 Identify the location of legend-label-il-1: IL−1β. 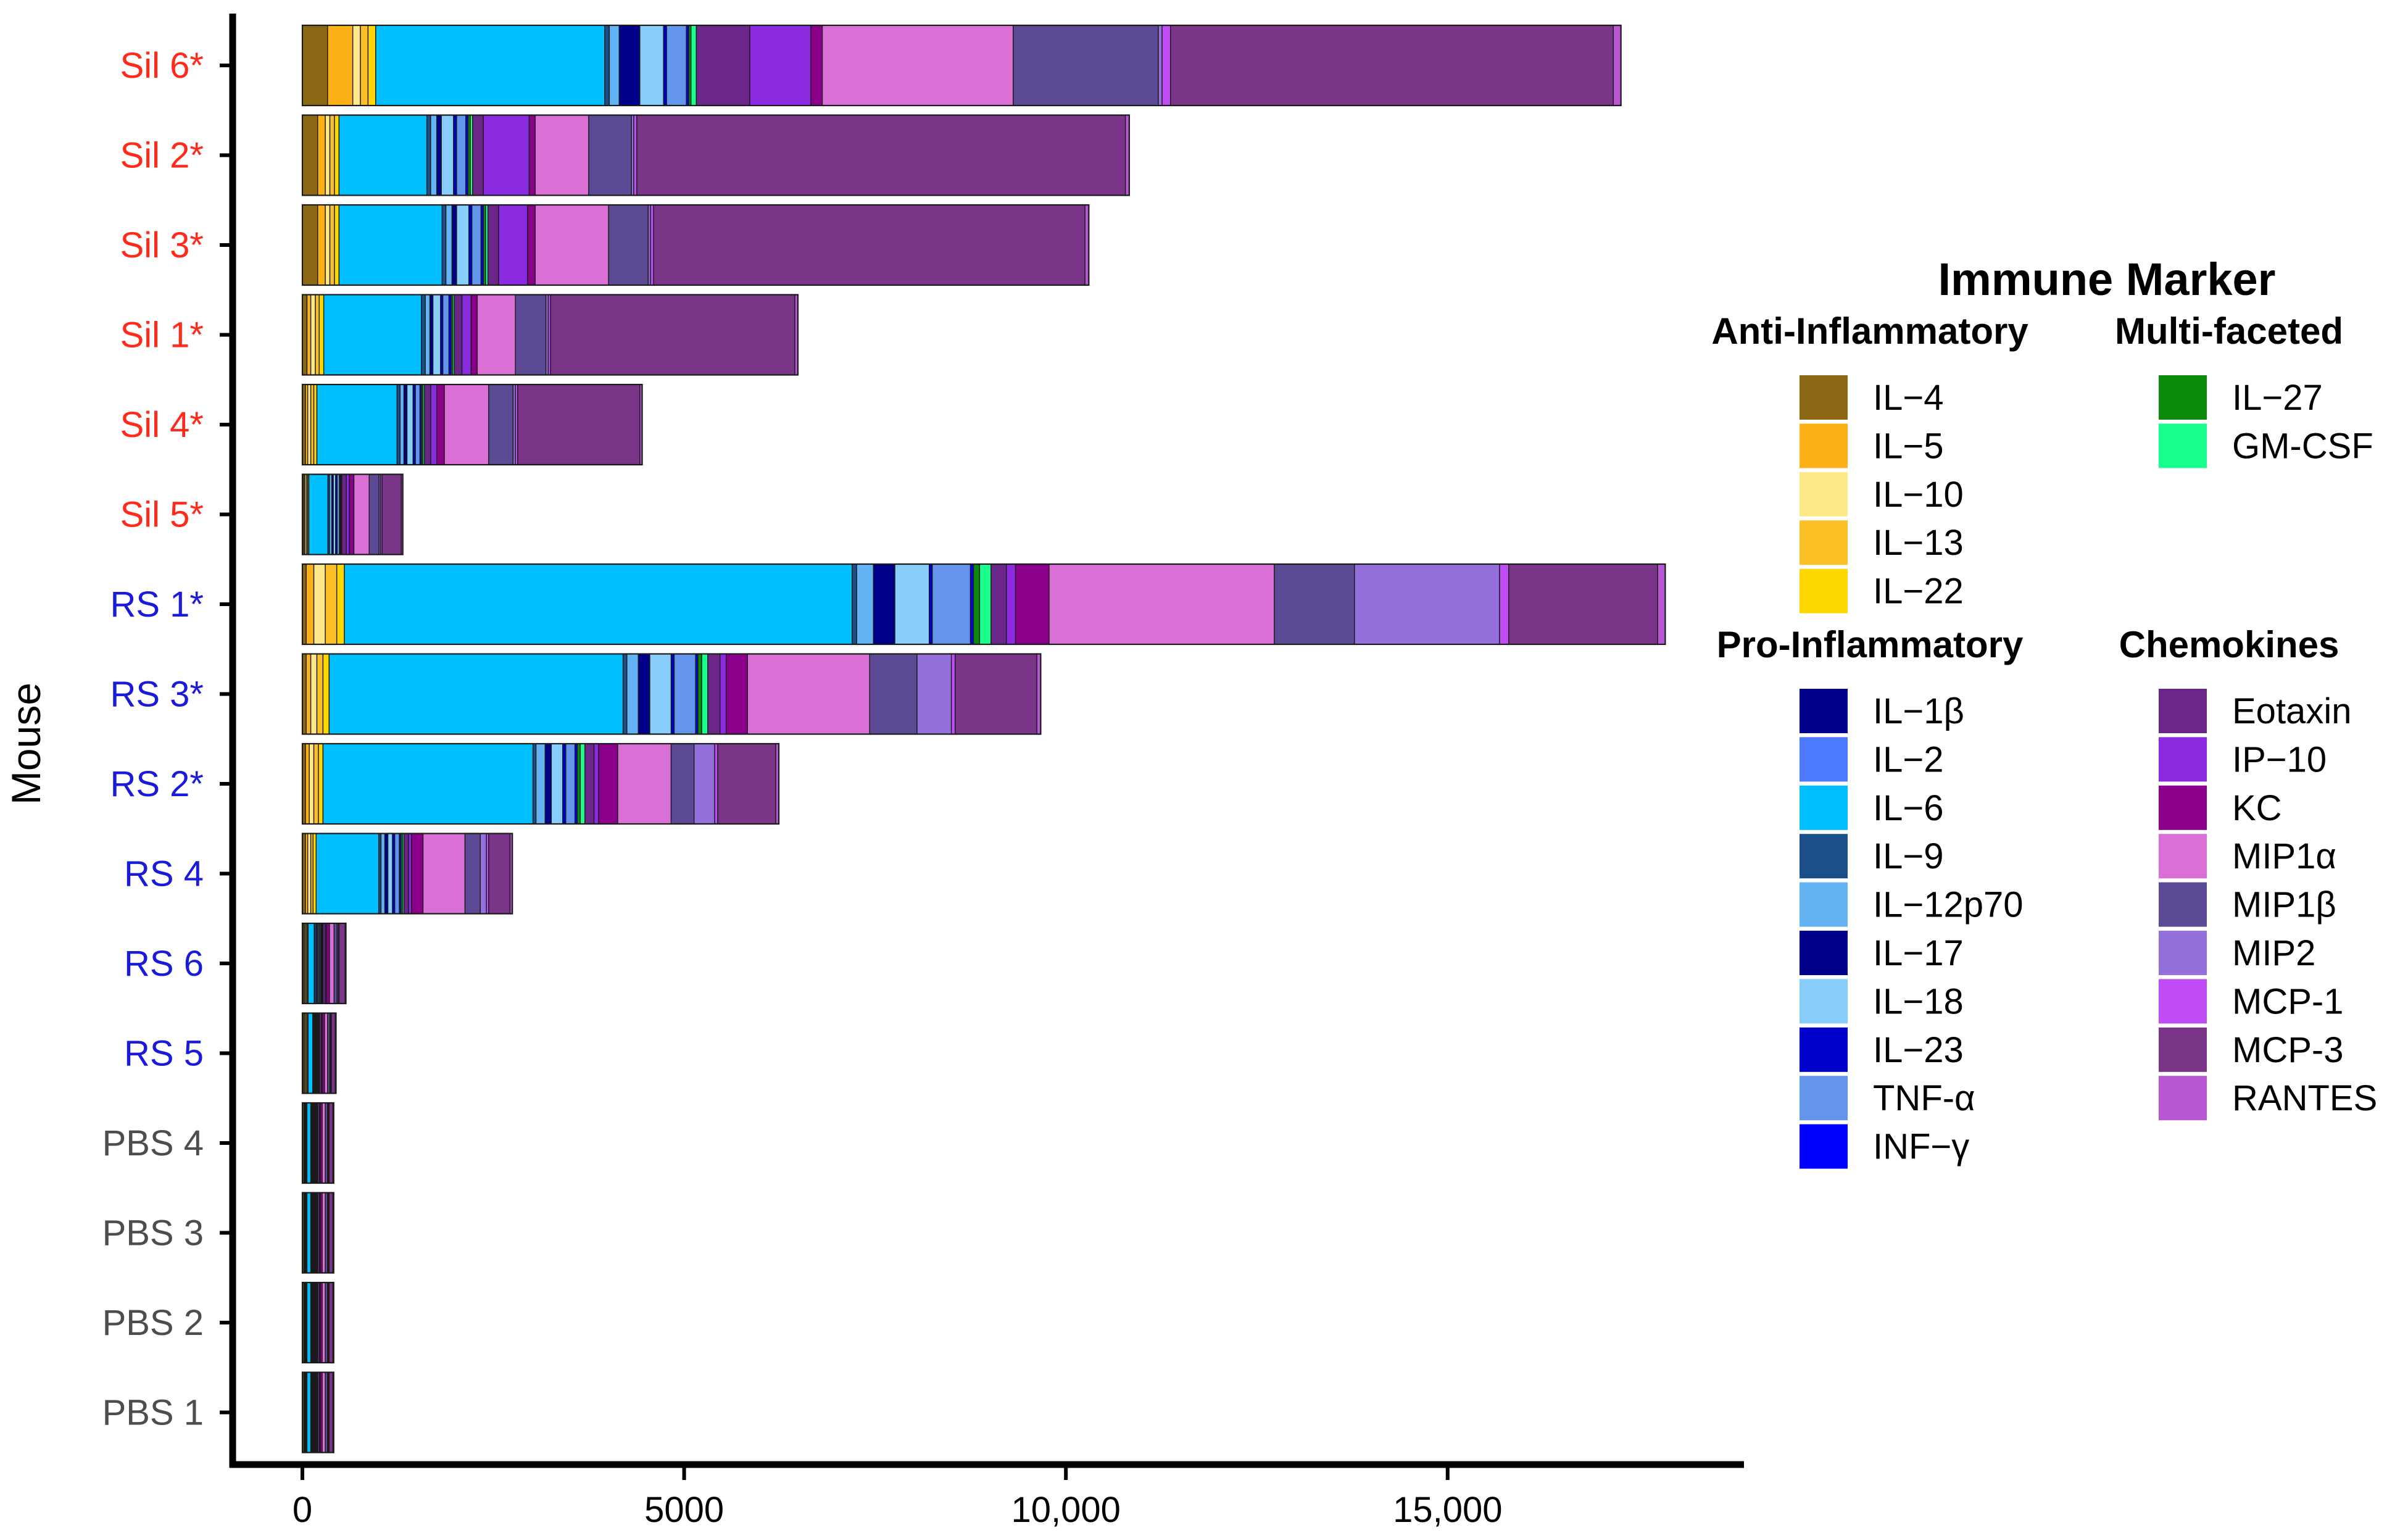
(1918, 711).